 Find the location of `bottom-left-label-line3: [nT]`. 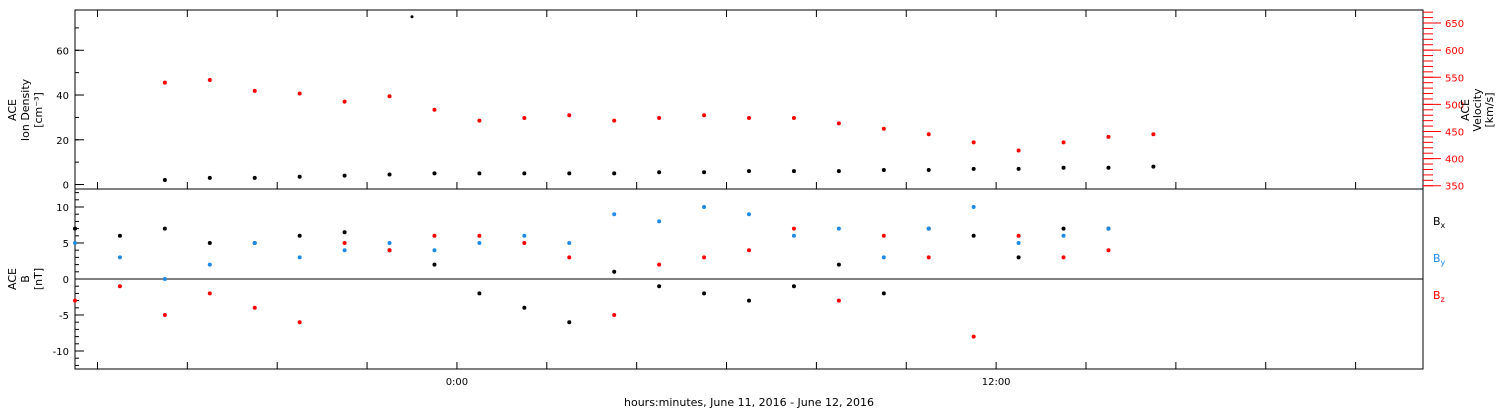

bottom-left-label-line3: [nT] is located at coordinates (38, 279).